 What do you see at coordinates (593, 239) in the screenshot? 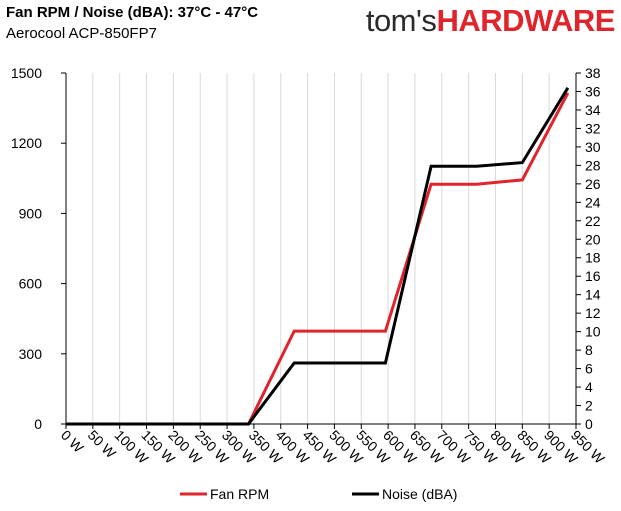
I see `y-right-tick-label: 20` at bounding box center [593, 239].